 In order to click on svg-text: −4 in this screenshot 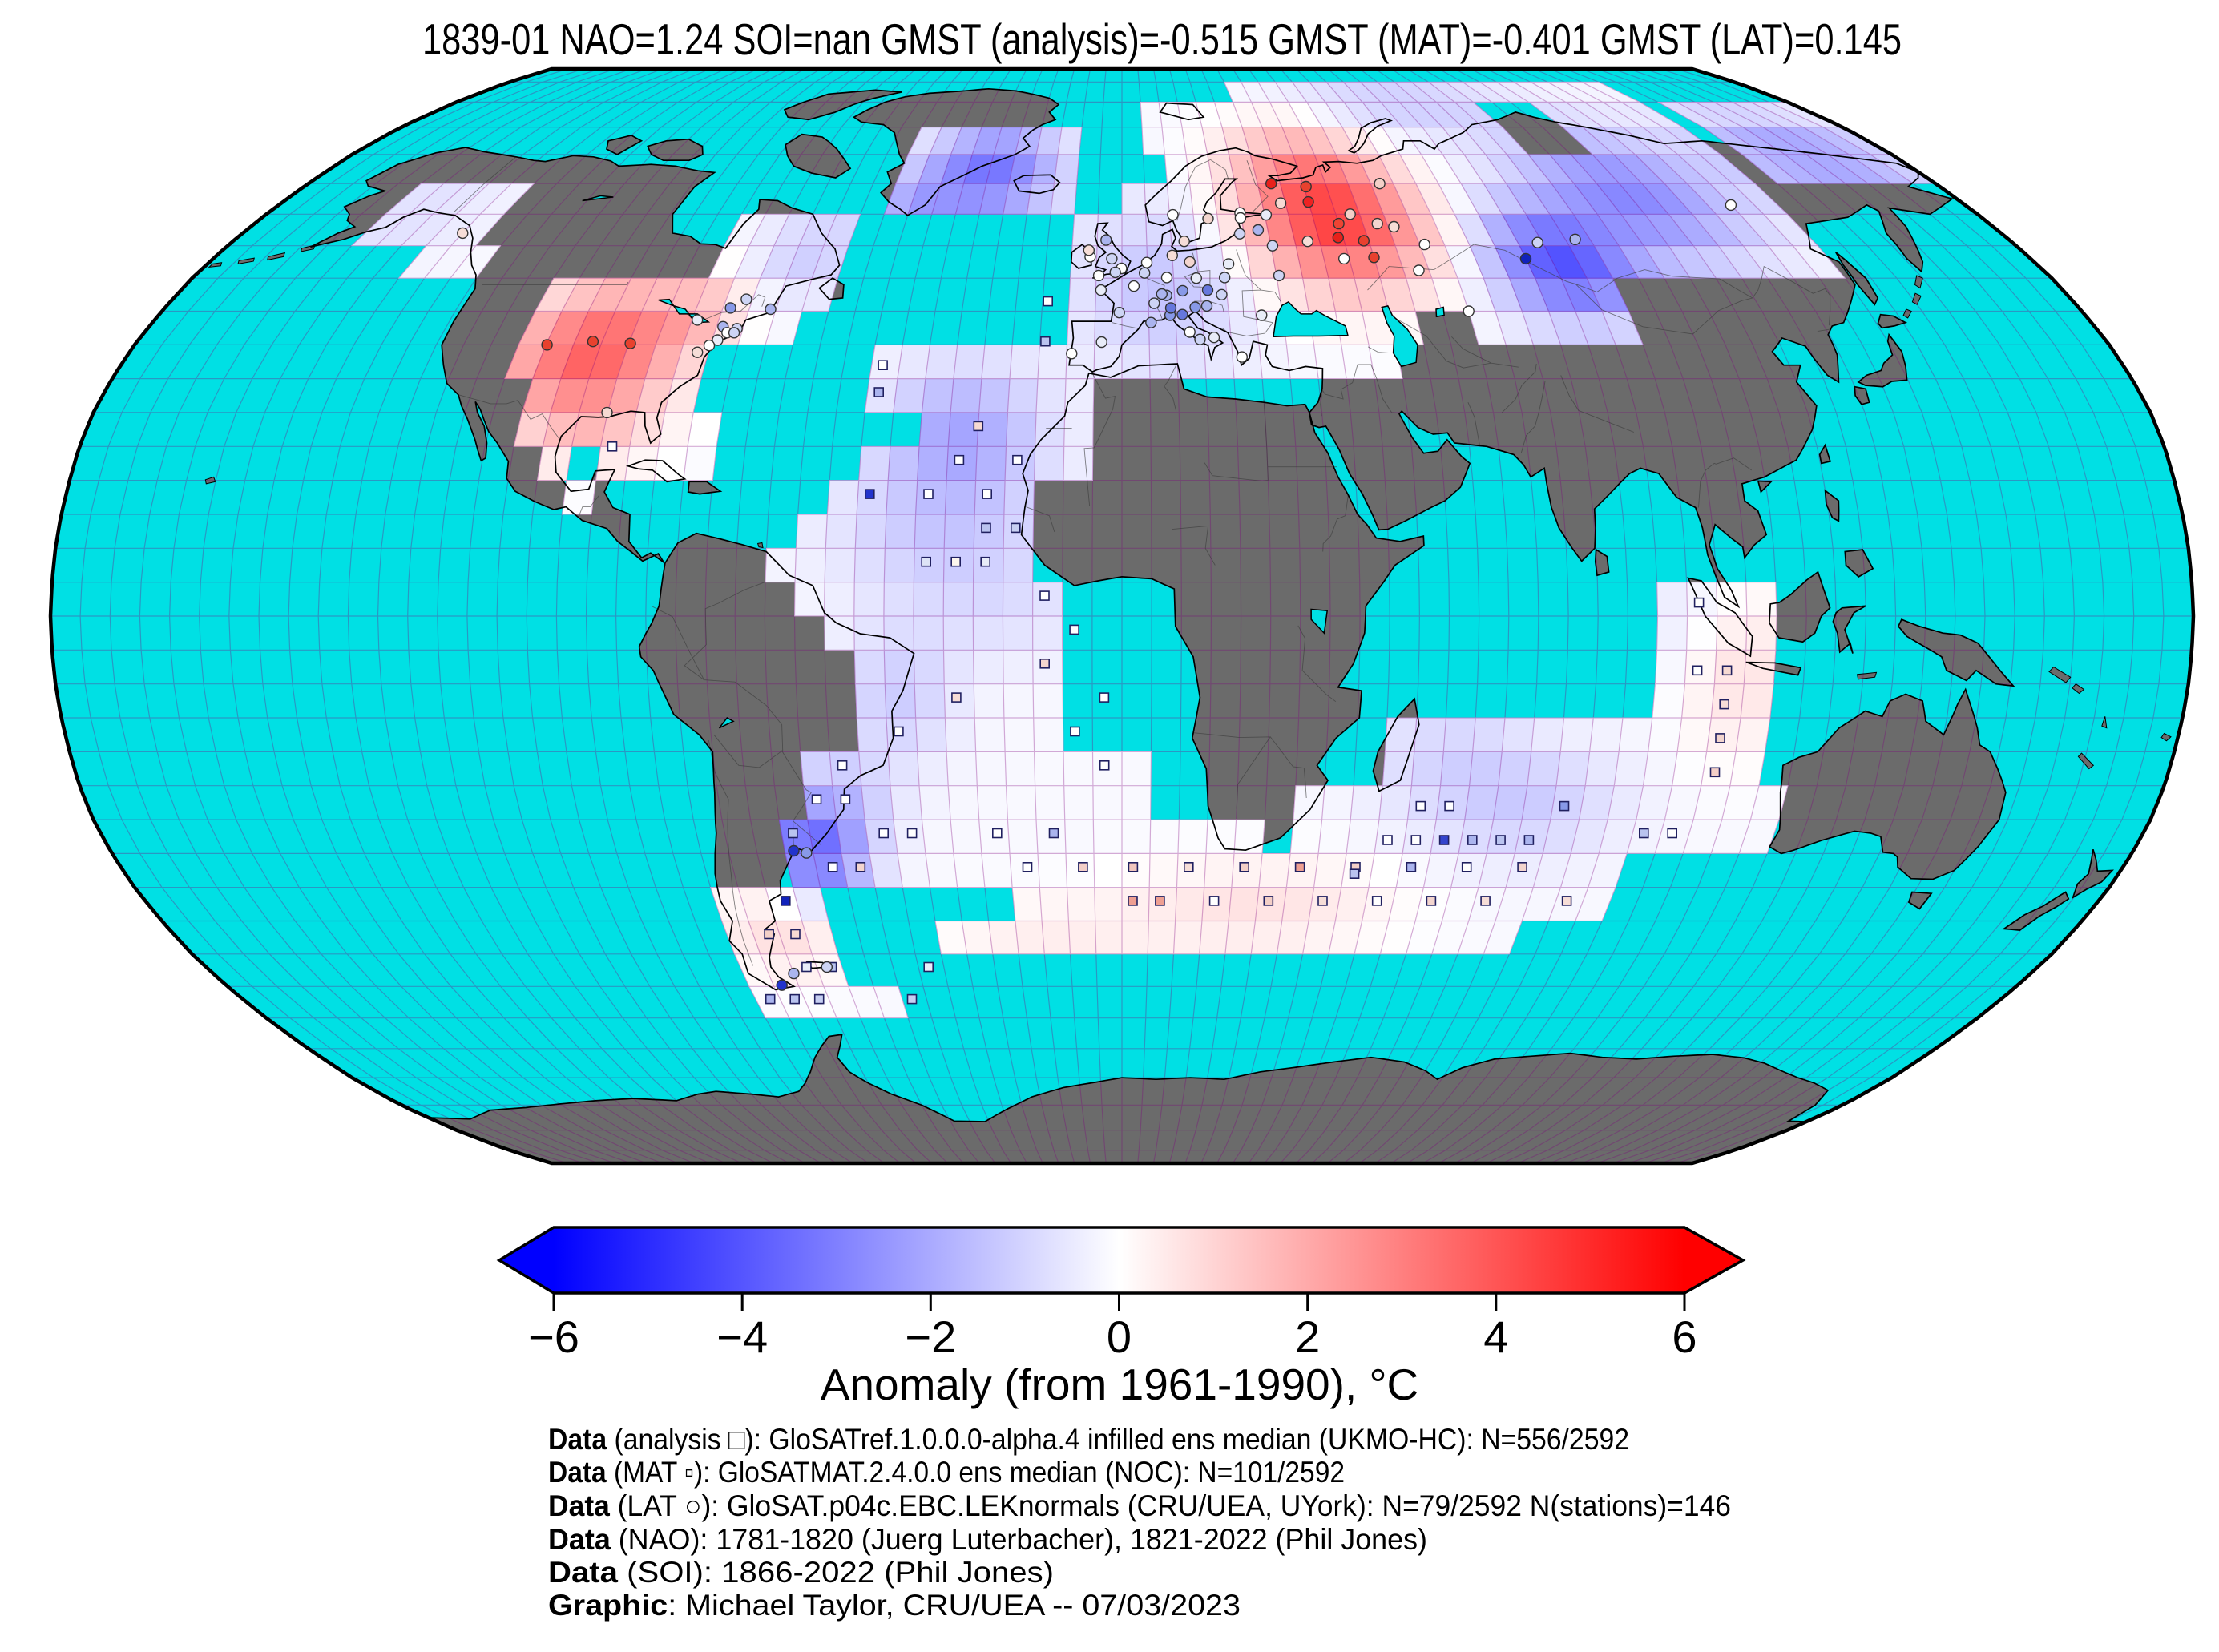, I will do `click(742, 1337)`.